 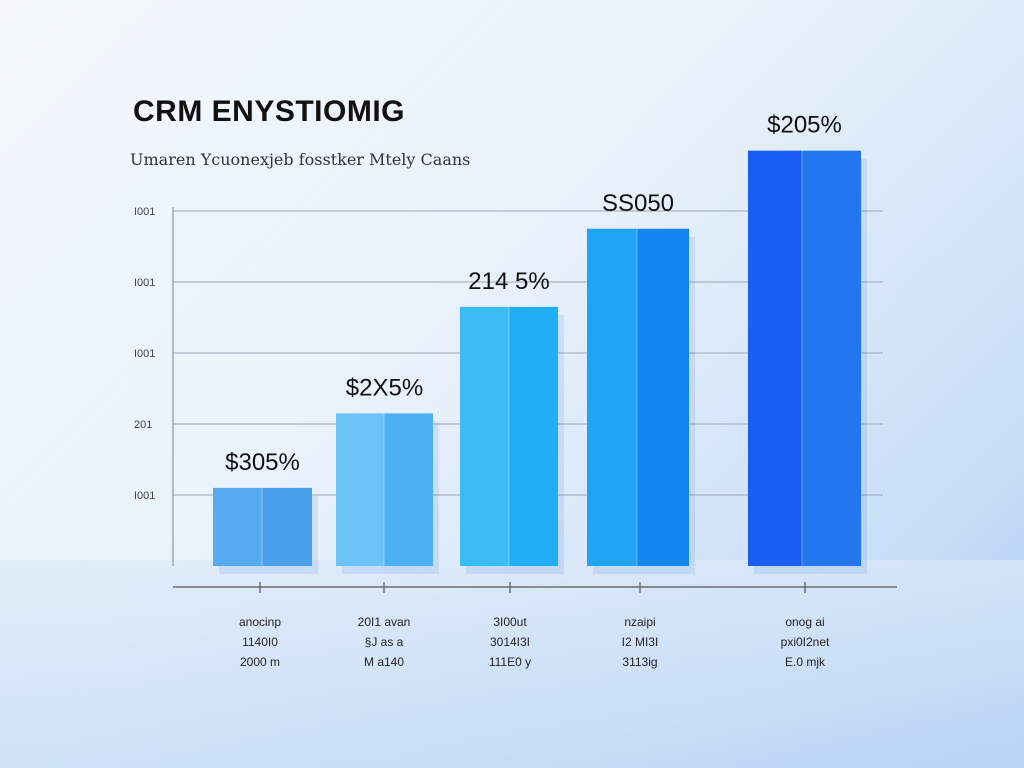 What do you see at coordinates (805, 642) in the screenshot?
I see `x-tick-label: pxi0I2net` at bounding box center [805, 642].